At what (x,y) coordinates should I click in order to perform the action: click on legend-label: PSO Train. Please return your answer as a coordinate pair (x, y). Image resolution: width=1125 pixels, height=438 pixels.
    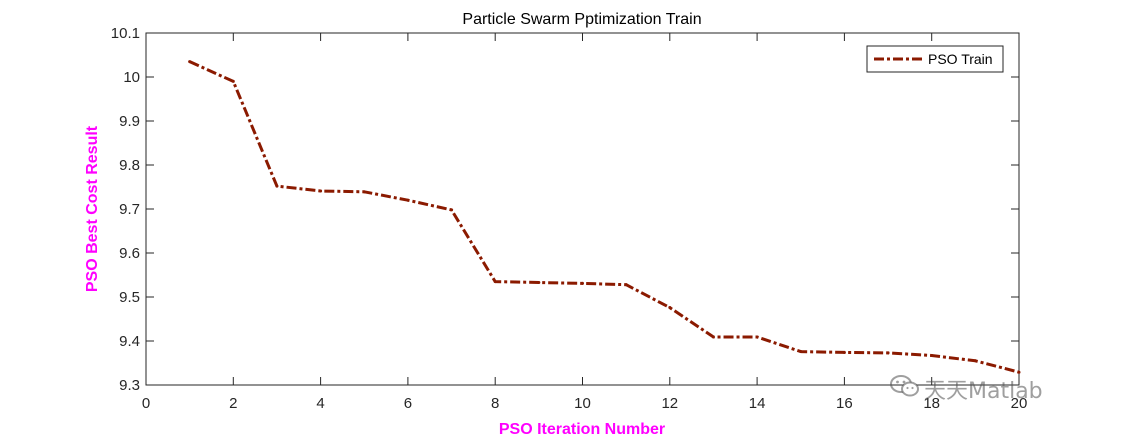
    Looking at the image, I should click on (960, 59).